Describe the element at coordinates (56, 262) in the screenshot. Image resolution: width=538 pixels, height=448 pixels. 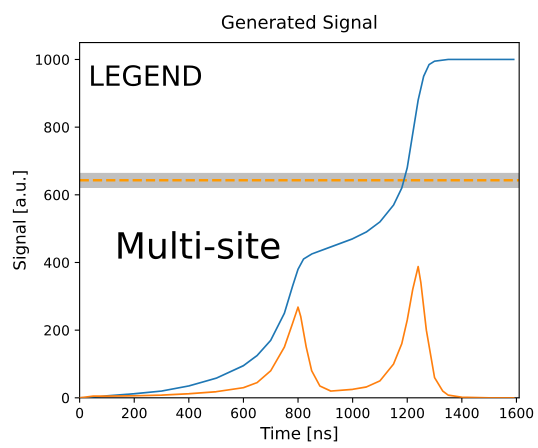
I see `y-tick-label: 400` at that location.